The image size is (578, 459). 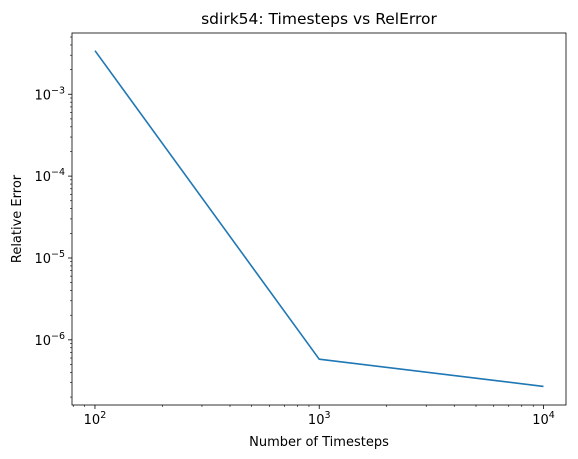 What do you see at coordinates (17, 218) in the screenshot?
I see `y-axis-label: Relative Error` at bounding box center [17, 218].